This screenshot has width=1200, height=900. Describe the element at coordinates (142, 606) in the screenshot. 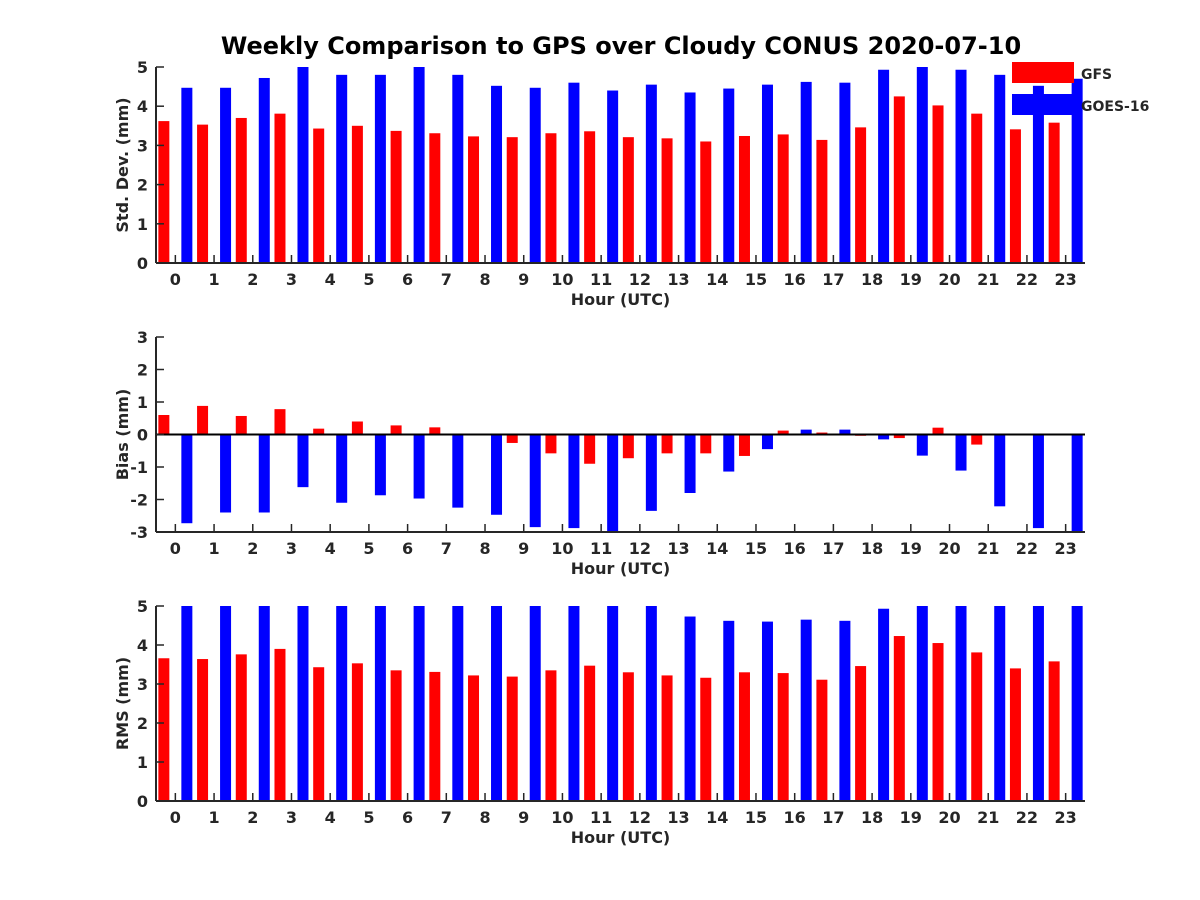

I see `y-tick-label: 5` at that location.